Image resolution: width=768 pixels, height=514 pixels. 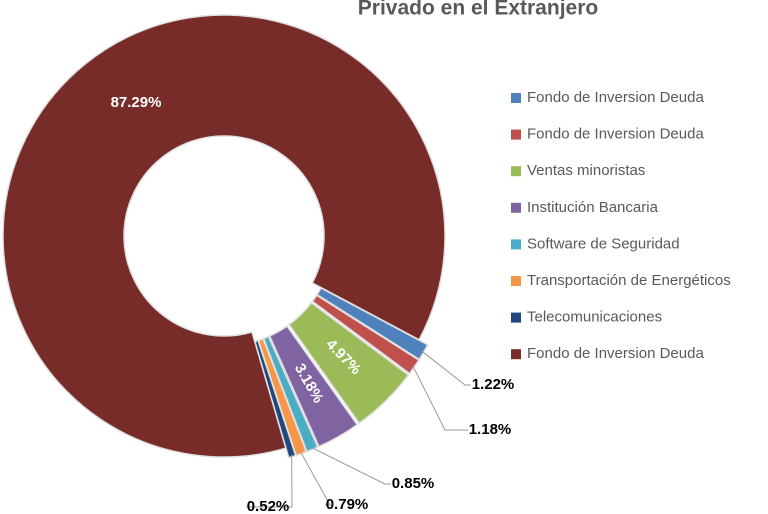 What do you see at coordinates (493, 384) in the screenshot?
I see `data-label: 1.22%` at bounding box center [493, 384].